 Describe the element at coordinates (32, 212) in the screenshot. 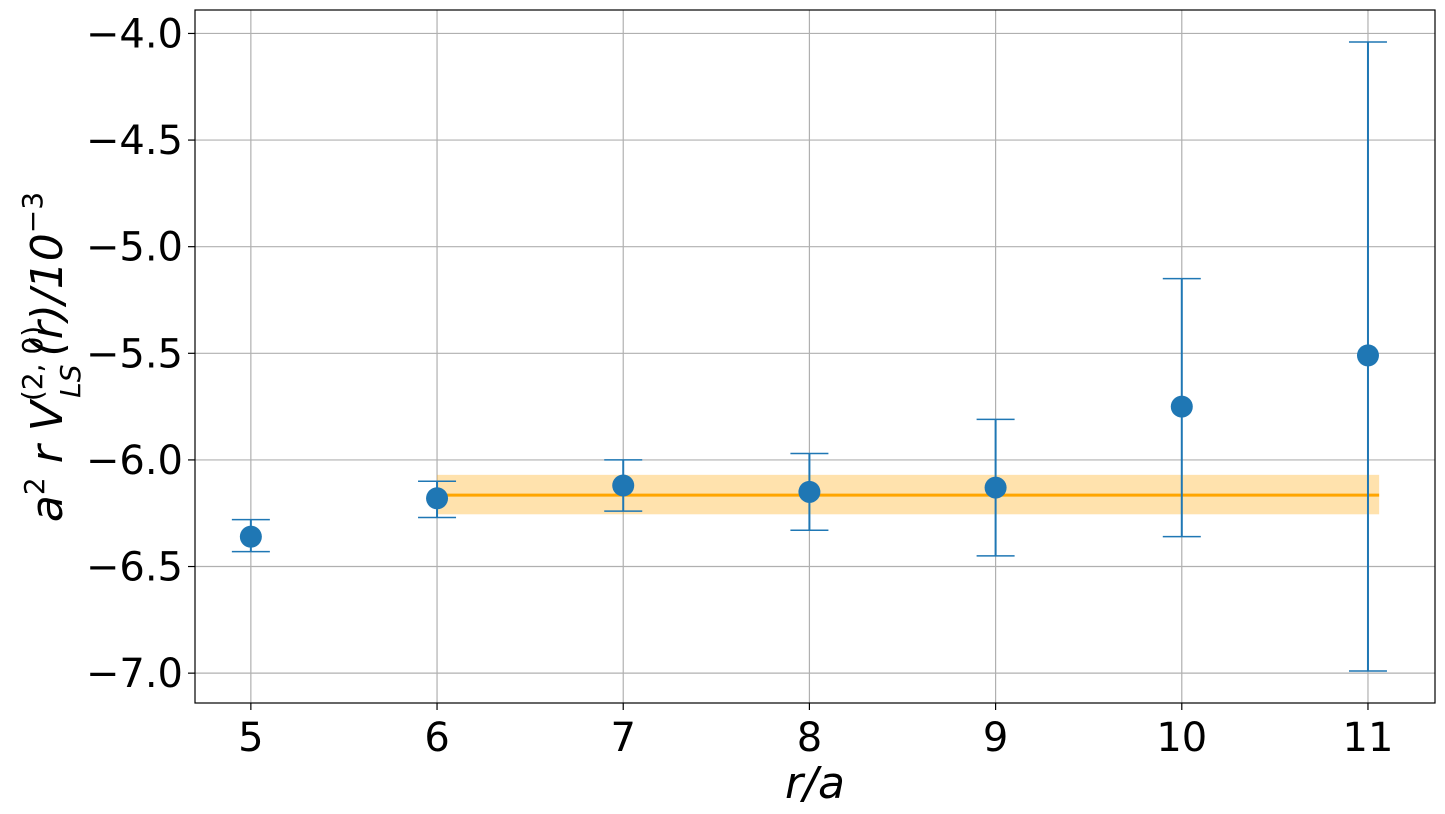

I see `y-label-suffix-sup: −3` at that location.